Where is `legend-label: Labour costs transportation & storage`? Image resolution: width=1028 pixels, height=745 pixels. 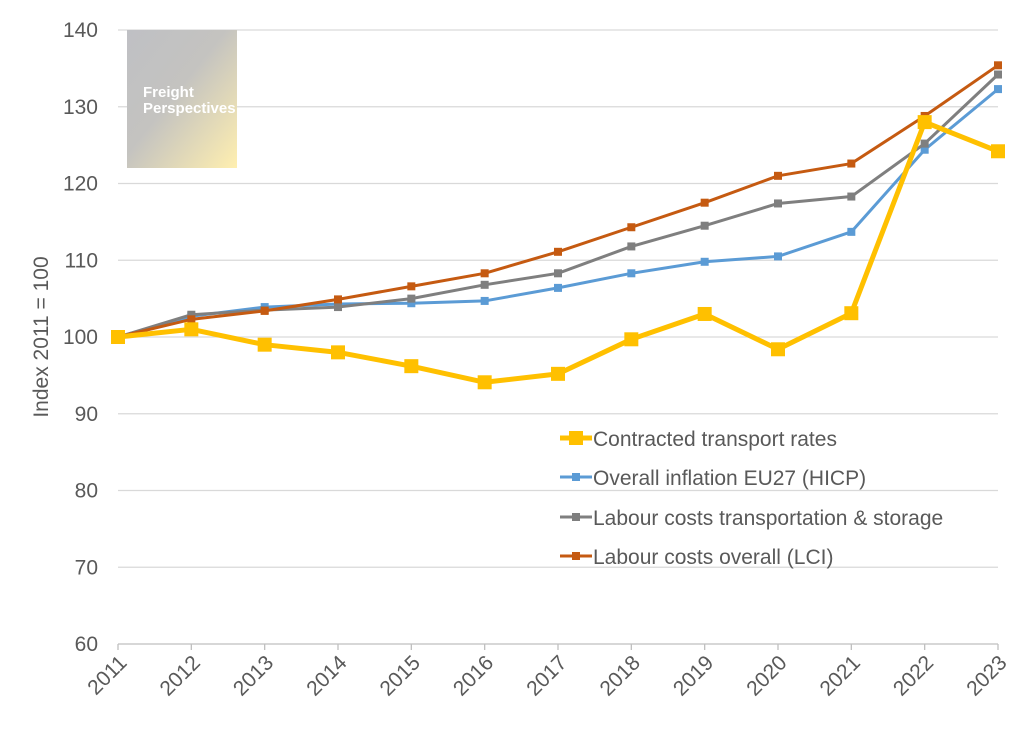 legend-label: Labour costs transportation & storage is located at coordinates (768, 518).